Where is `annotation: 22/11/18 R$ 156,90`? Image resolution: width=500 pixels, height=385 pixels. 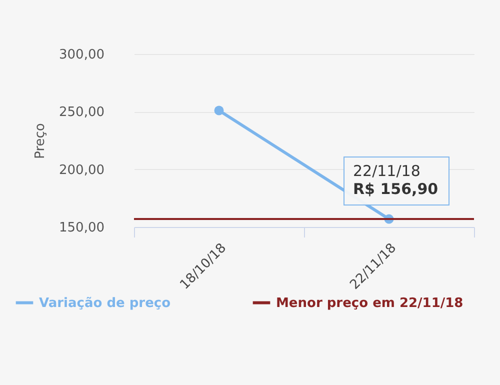 annotation: 22/11/18 R$ 156,90 is located at coordinates (395, 180).